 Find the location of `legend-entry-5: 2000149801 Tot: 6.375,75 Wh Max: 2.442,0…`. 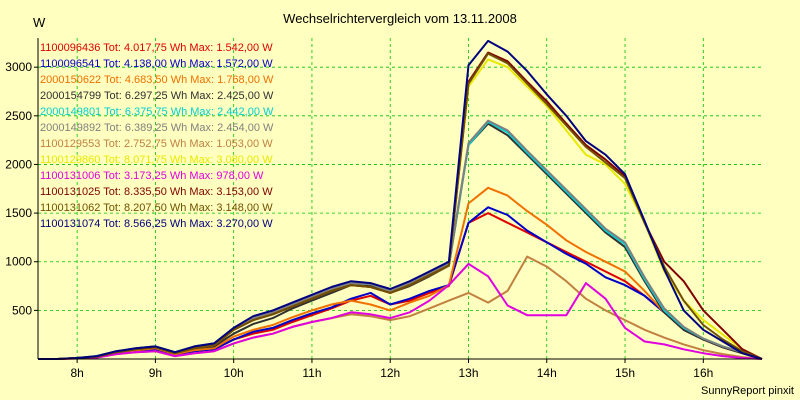

legend-entry-5: 2000149801 Tot: 6.375,75 Wh Max: 2.442,0… is located at coordinates (157, 112).